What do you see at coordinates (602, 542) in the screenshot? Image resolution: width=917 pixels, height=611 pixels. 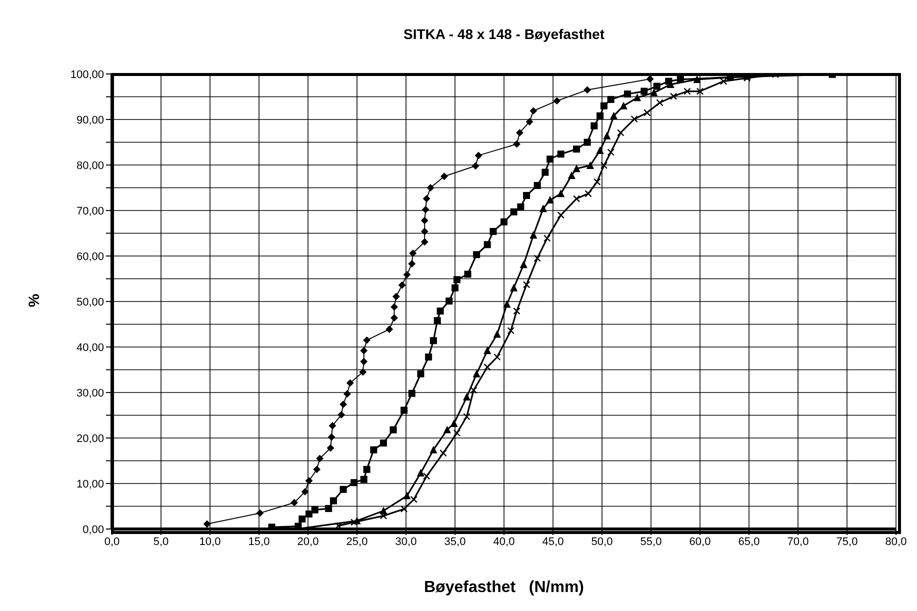 I see `x-tick-label: 50,0` at bounding box center [602, 542].